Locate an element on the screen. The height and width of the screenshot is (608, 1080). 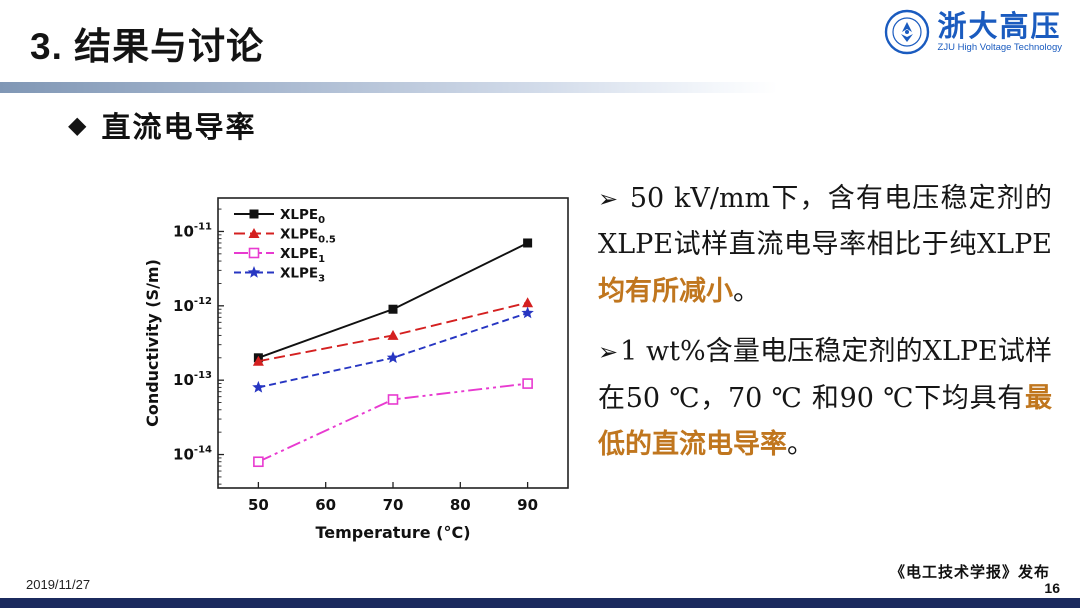
logo-seal-icon is located at coordinates (906, 32).